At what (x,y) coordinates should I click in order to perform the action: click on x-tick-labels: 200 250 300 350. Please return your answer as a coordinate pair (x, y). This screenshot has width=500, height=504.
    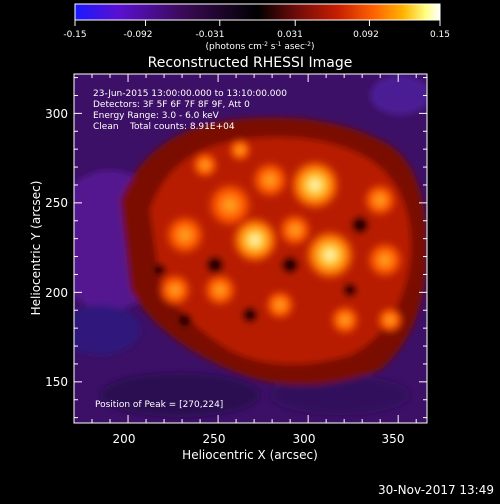
    Looking at the image, I should click on (259, 439).